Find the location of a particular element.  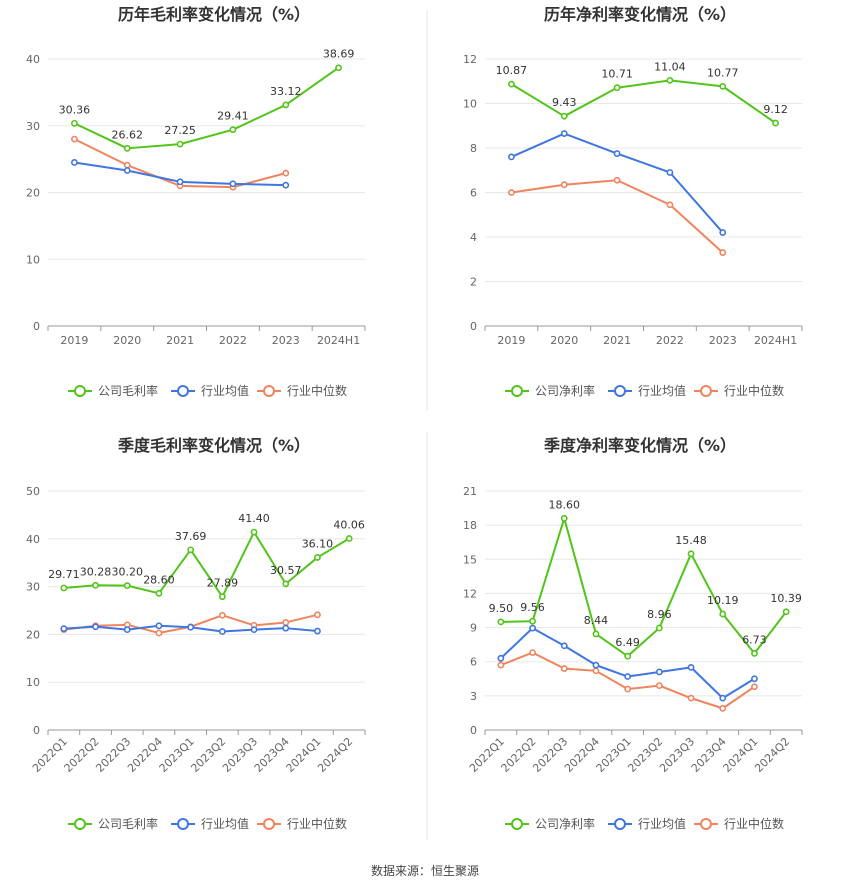

data-label: 28.60 is located at coordinates (159, 579).